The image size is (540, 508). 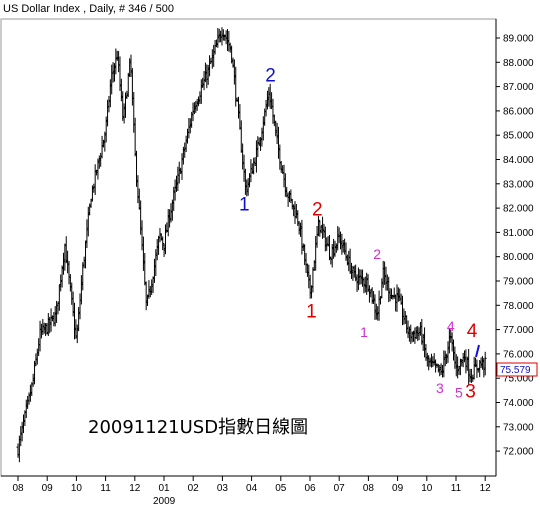 I want to click on x-tick-label: 04, so click(x=252, y=488).